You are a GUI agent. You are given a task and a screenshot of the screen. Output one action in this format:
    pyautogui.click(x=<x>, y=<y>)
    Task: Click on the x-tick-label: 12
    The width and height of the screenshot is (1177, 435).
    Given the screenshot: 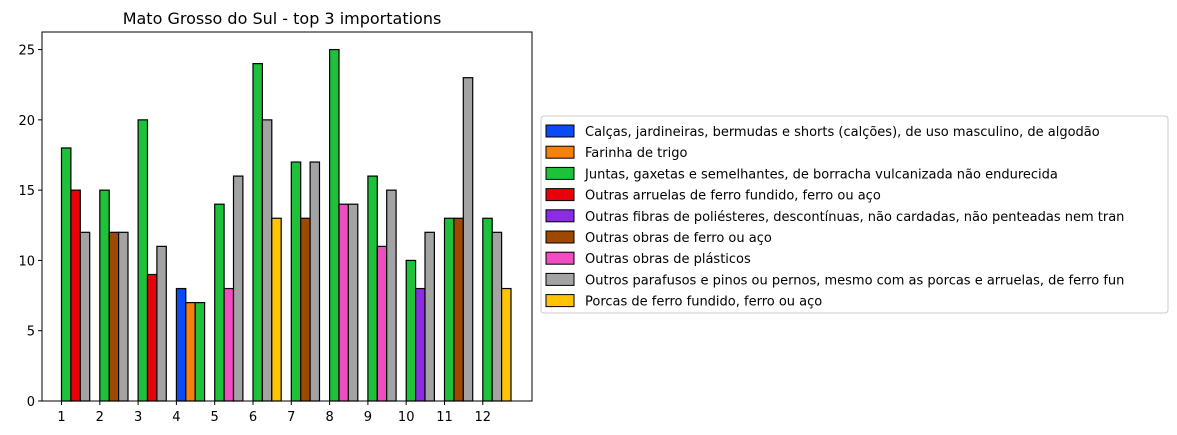 What is the action you would take?
    pyautogui.click(x=483, y=417)
    